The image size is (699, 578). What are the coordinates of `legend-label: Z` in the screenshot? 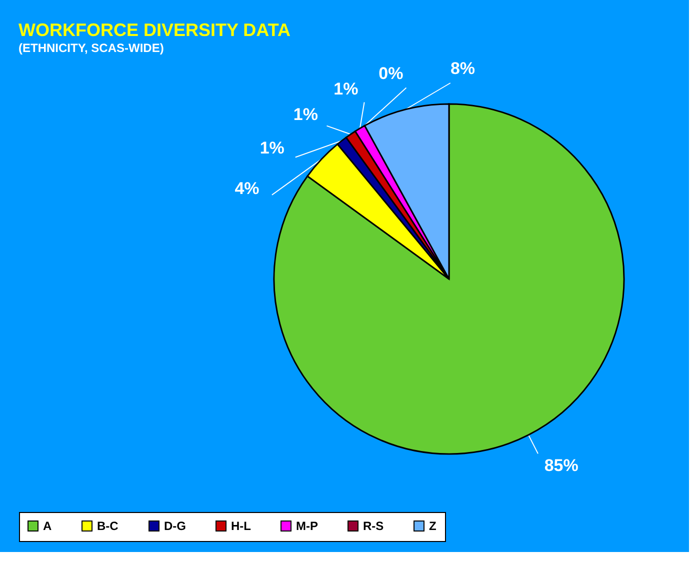 It's located at (432, 526).